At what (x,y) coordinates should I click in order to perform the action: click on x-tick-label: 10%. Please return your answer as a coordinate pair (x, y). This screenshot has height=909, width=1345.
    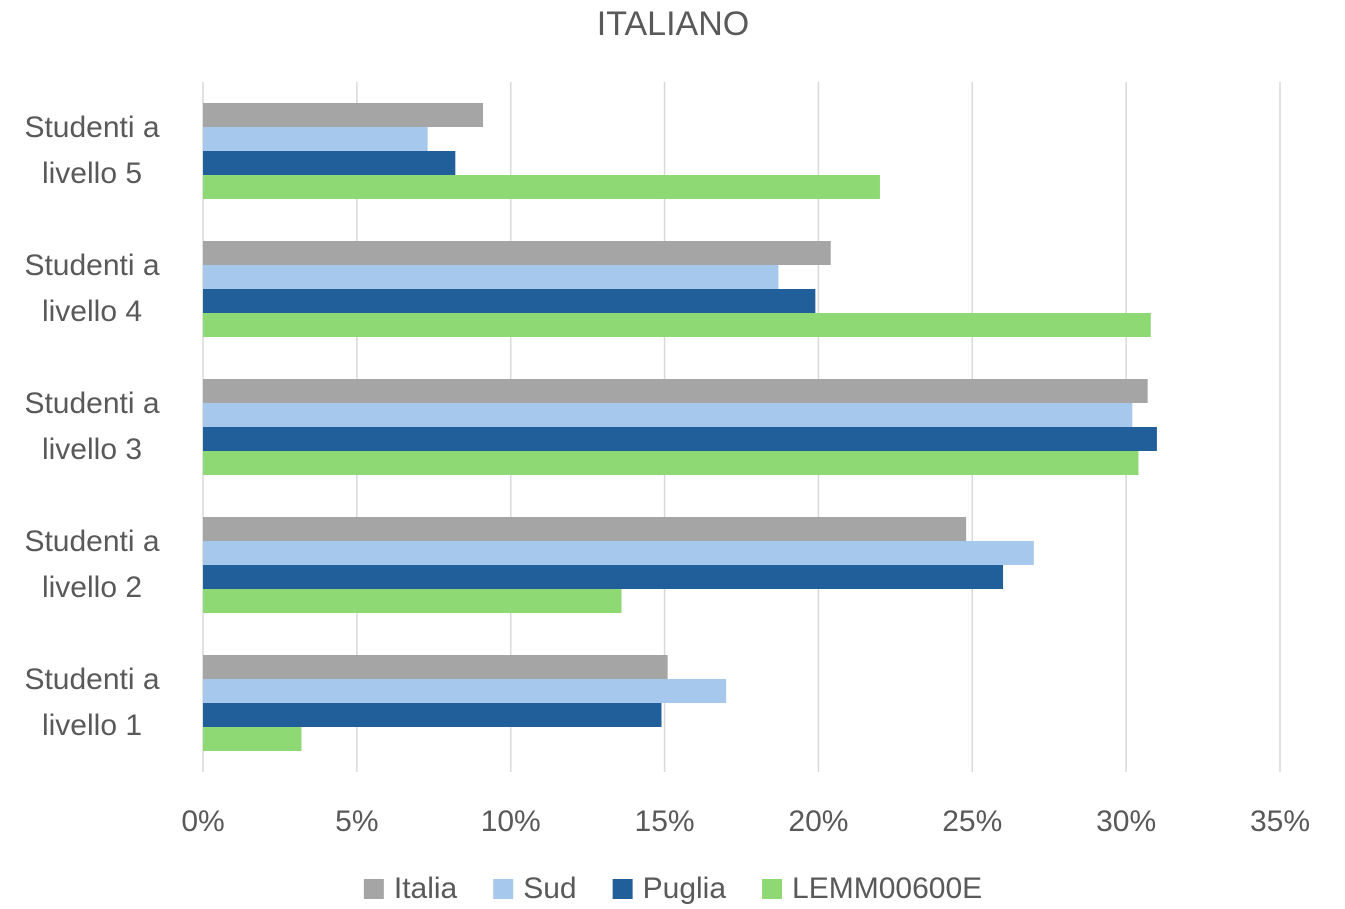
    Looking at the image, I should click on (511, 821).